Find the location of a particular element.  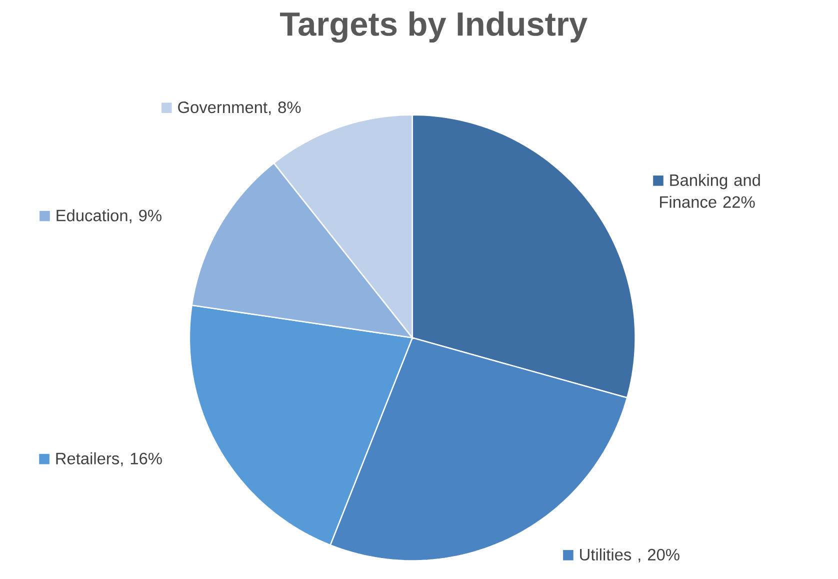

chart-title: Targets by Industry is located at coordinates (434, 27).